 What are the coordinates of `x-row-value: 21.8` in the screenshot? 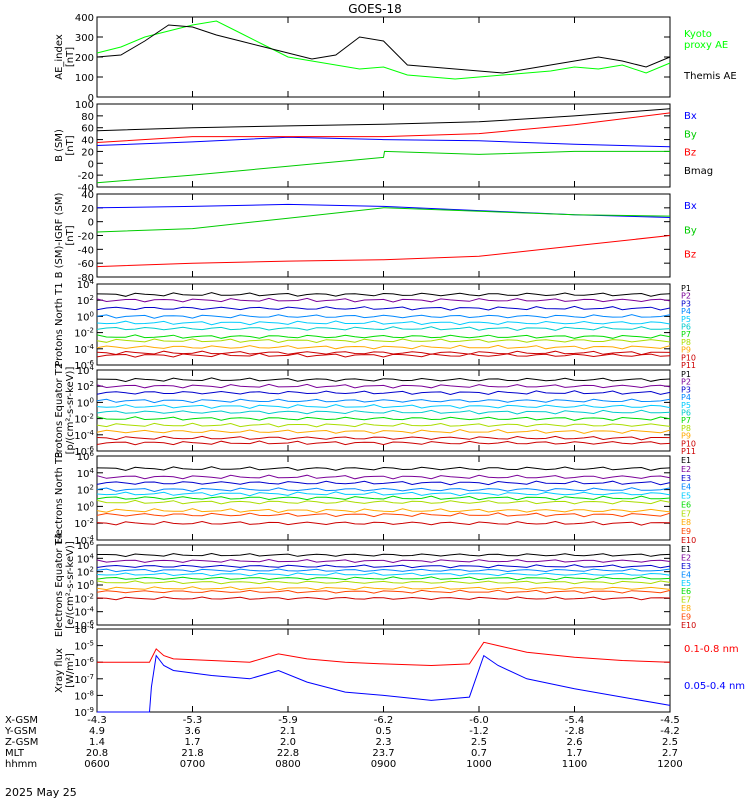 It's located at (192, 753).